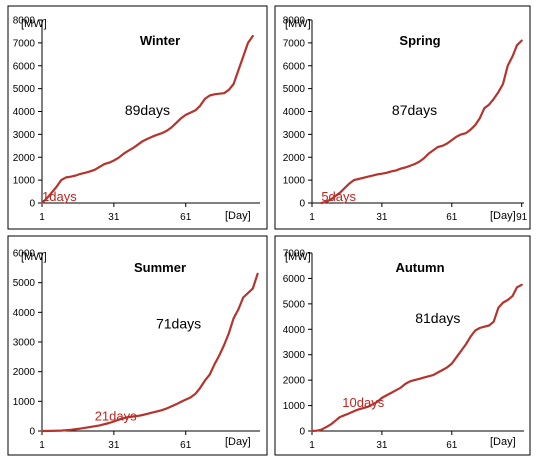 The height and width of the screenshot is (459, 537). I want to click on chart-title: Autumn, so click(419, 267).